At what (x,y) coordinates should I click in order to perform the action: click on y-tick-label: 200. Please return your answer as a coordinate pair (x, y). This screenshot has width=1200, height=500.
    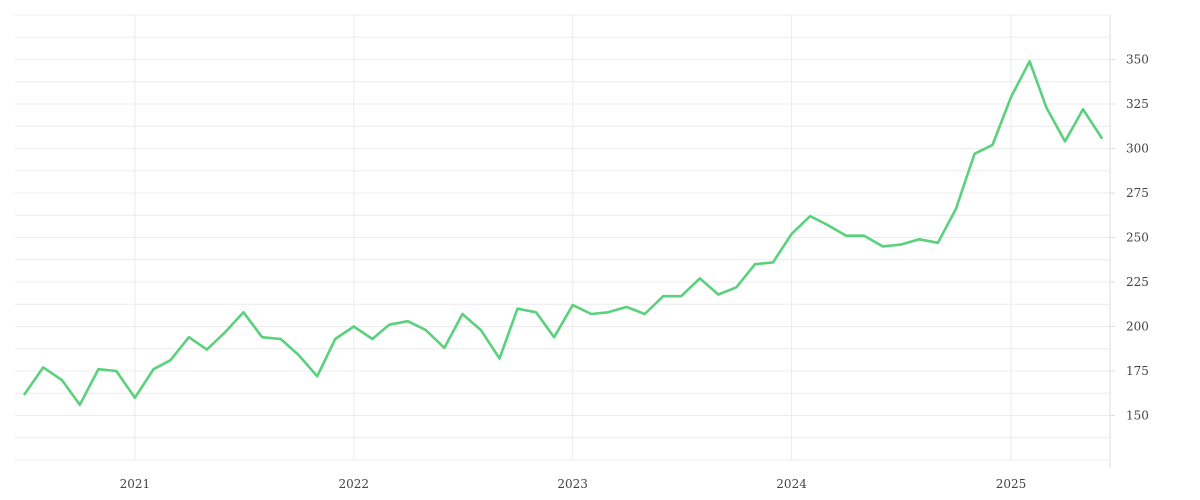
    Looking at the image, I should click on (1137, 327).